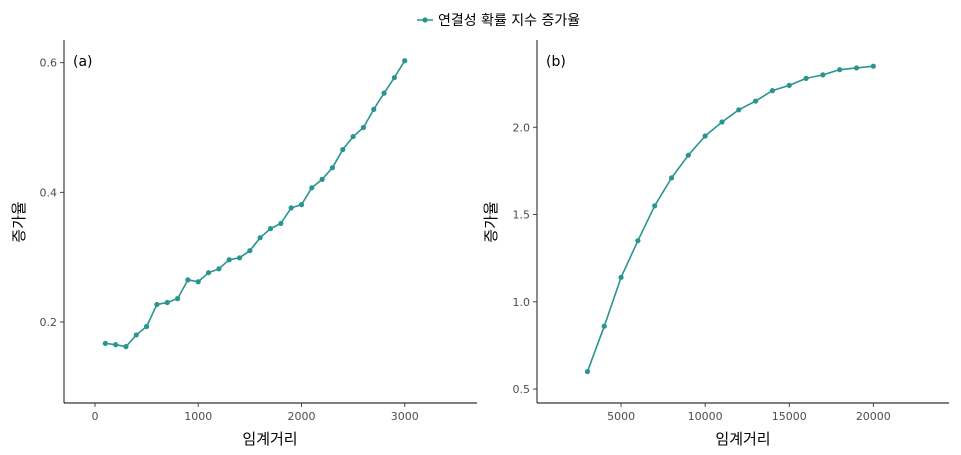 The width and height of the screenshot is (961, 455). Describe the element at coordinates (522, 389) in the screenshot. I see `y-tick-label: 0.5` at that location.